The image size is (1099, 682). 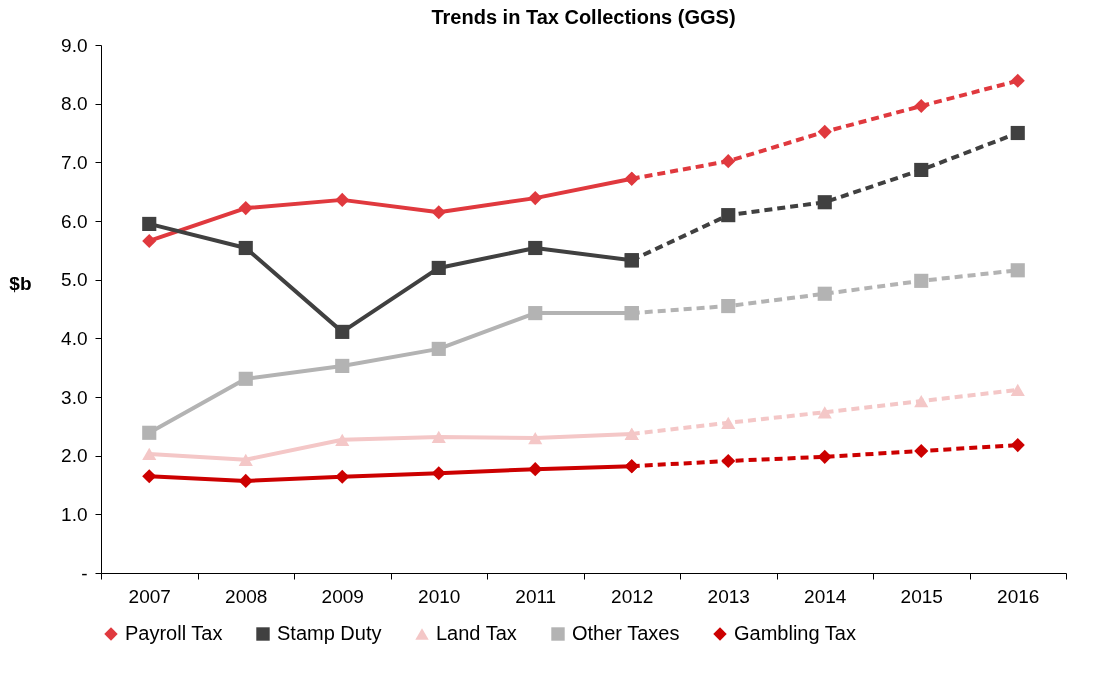 What do you see at coordinates (74, 397) in the screenshot?
I see `y-tick-label: 3.0` at bounding box center [74, 397].